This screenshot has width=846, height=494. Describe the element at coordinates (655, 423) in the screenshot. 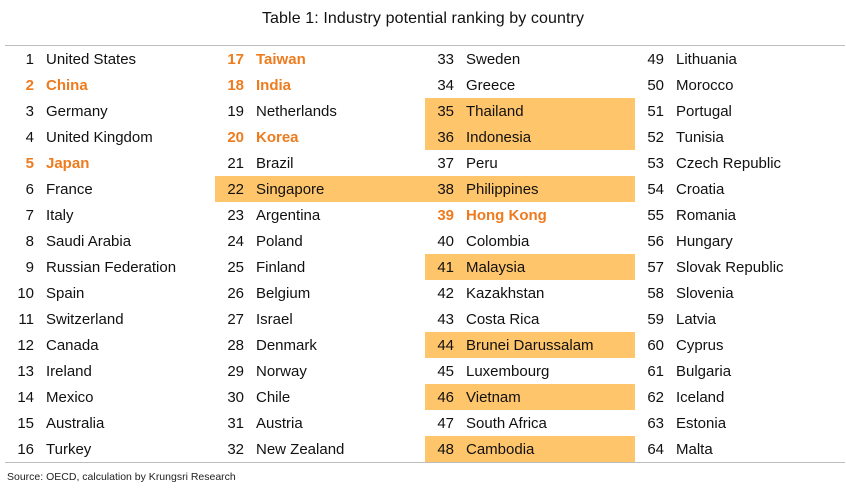

I see `rank-number: 63` at that location.